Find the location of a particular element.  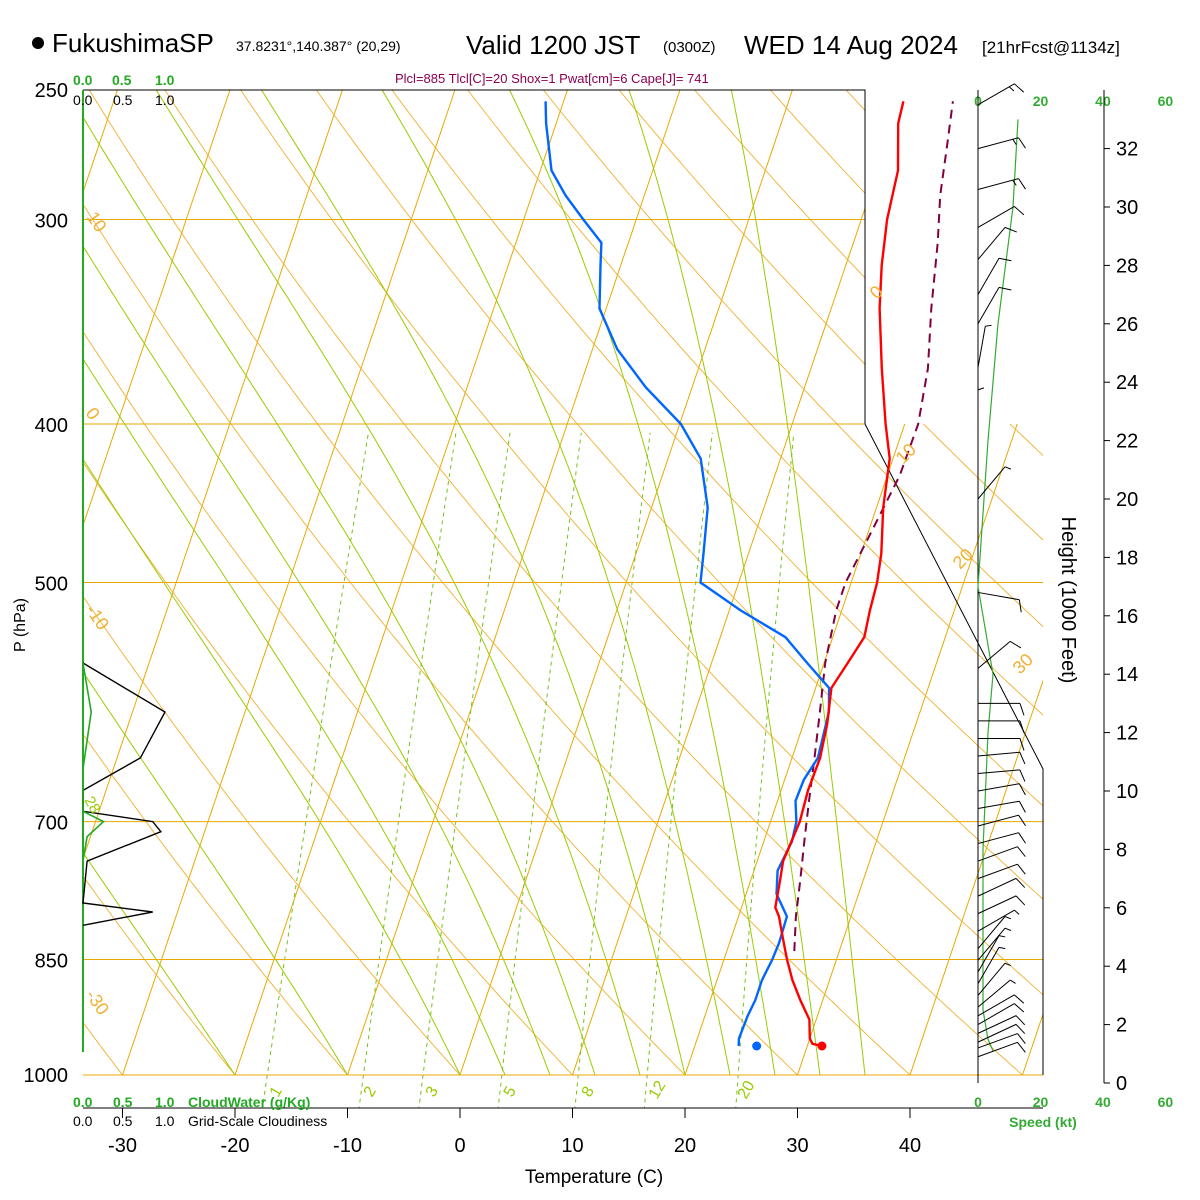

pressure-tick-label: 700 is located at coordinates (51, 824).